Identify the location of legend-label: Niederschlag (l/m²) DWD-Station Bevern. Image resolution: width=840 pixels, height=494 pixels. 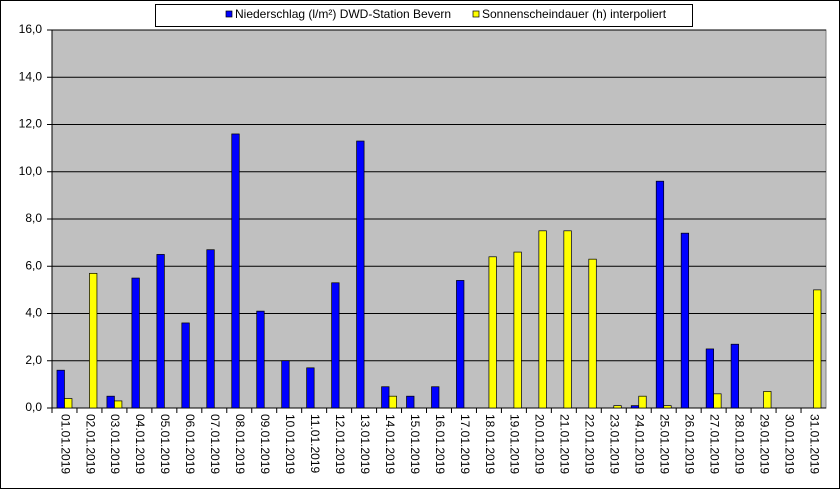
(343, 14).